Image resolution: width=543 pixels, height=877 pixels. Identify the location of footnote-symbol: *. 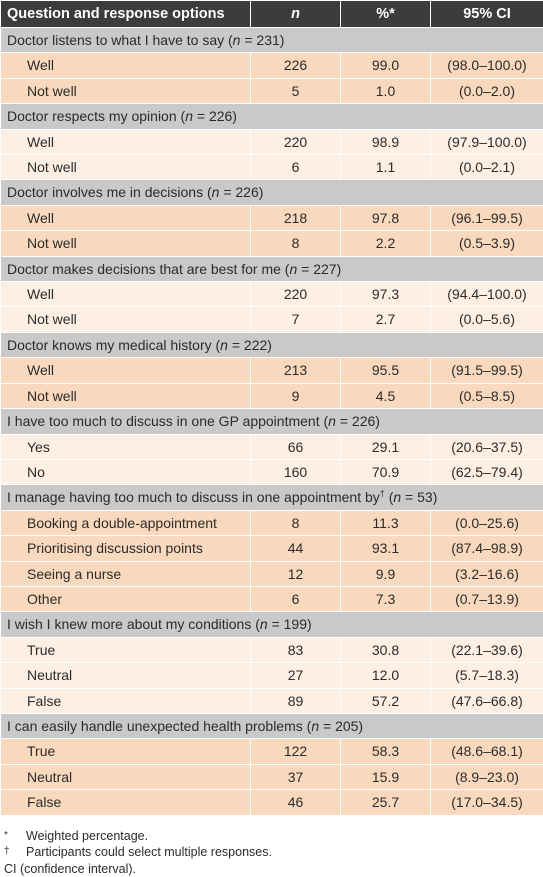
(15, 836).